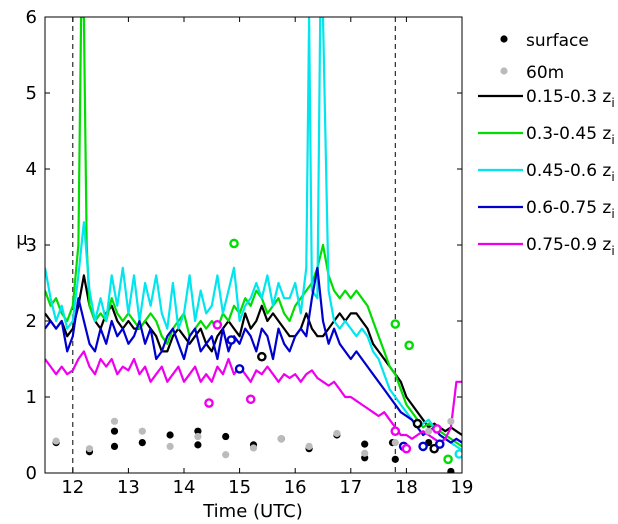 The width and height of the screenshot is (618, 524). Describe the element at coordinates (570, 246) in the screenshot. I see `legend-label-4: 0.75-0.9 zi` at that location.